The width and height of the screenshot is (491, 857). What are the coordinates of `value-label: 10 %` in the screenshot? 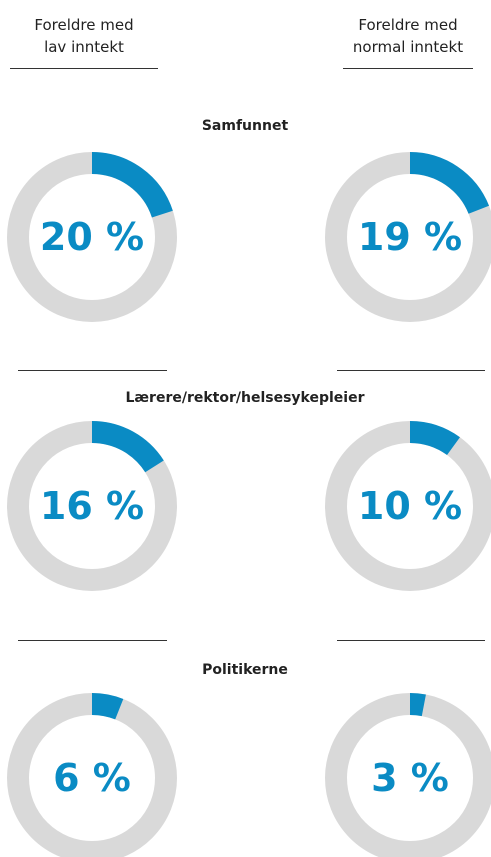 It's located at (410, 506).